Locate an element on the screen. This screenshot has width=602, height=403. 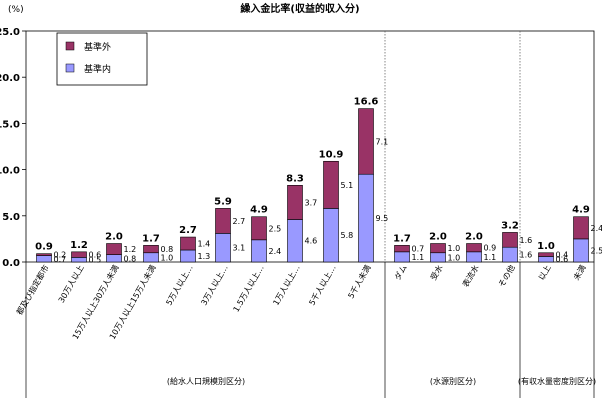
legend-swatch-kijungai is located at coordinates (70, 46).